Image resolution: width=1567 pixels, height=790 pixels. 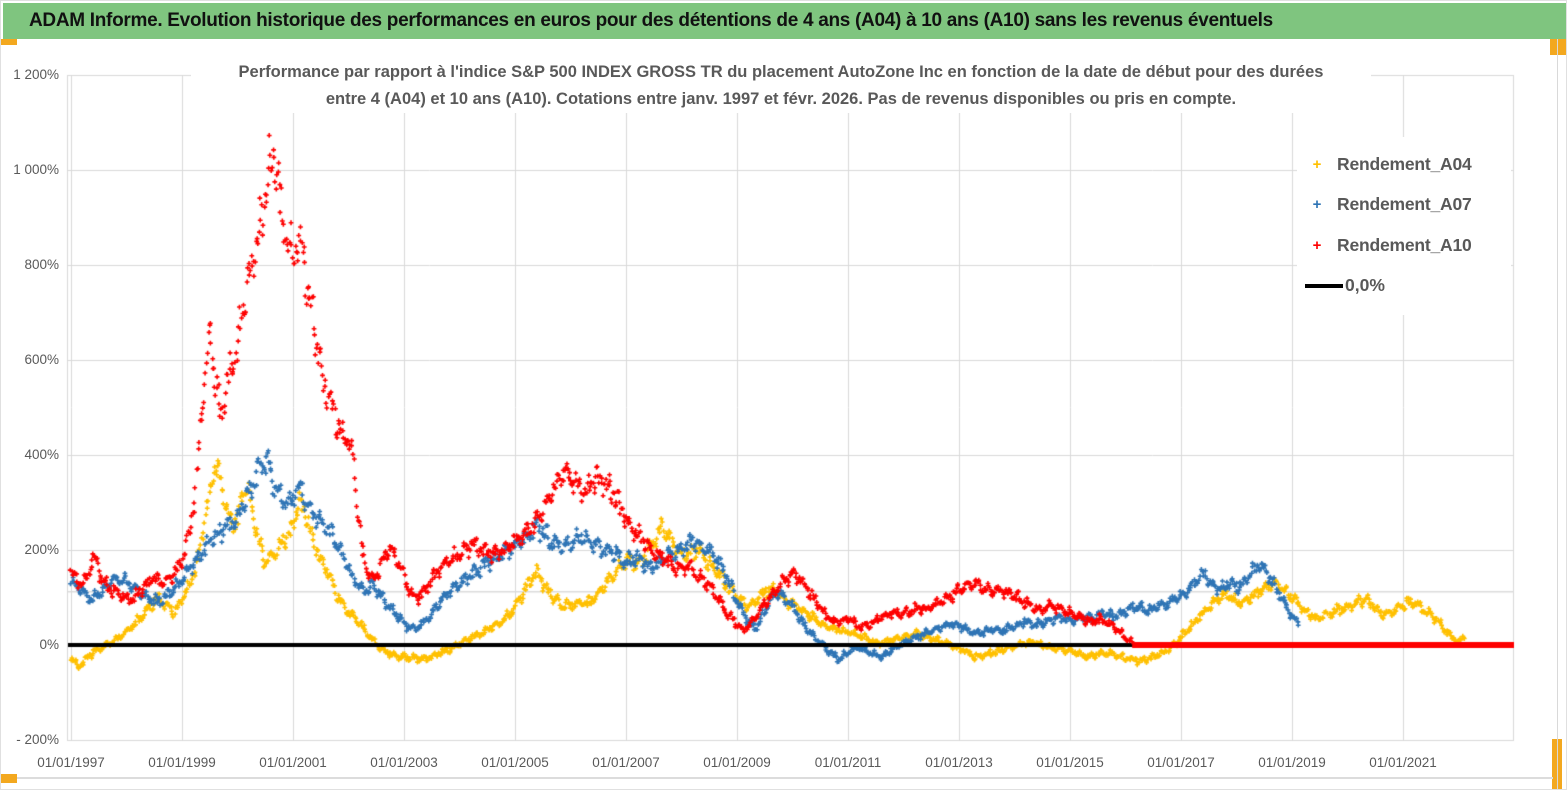 I want to click on x-axis-label: 01/01/2007, so click(x=626, y=762).